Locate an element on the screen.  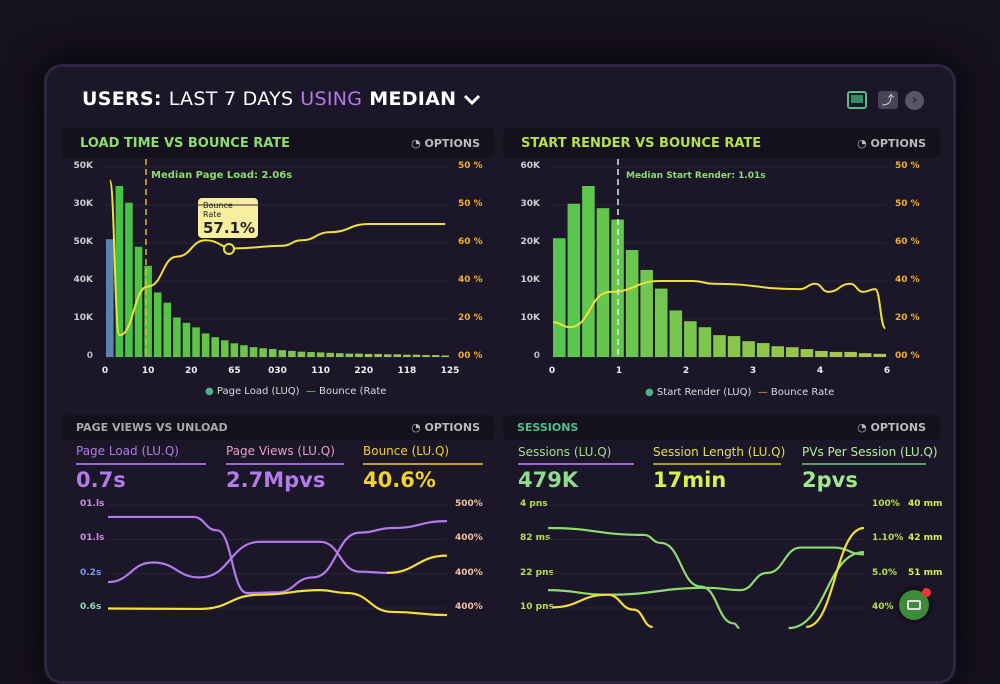
chat-button is located at coordinates (915, 604).